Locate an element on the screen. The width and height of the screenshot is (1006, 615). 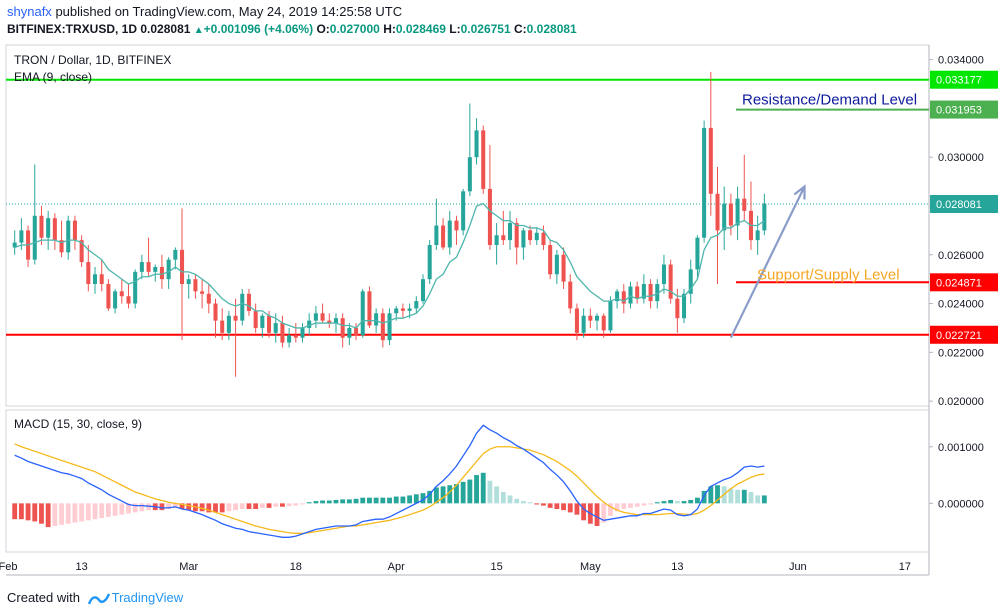
level-price-text: 0.031953 is located at coordinates (959, 111).